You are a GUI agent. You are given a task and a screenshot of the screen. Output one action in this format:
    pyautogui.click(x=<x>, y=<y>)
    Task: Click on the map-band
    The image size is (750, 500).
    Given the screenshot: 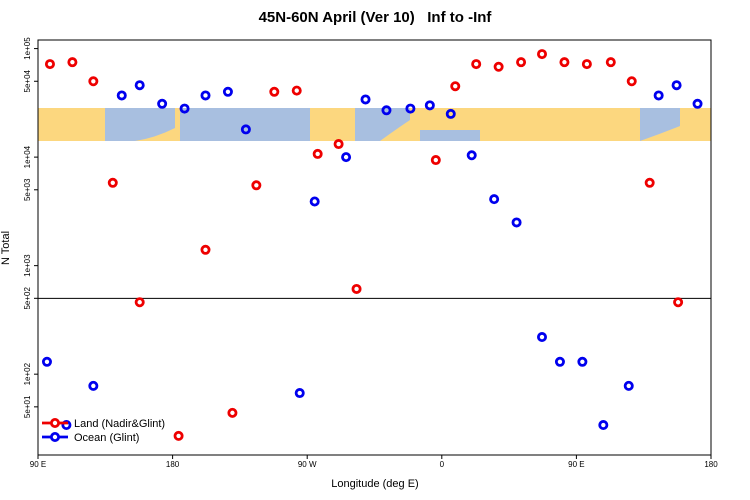 What is the action you would take?
    pyautogui.click(x=374, y=124)
    